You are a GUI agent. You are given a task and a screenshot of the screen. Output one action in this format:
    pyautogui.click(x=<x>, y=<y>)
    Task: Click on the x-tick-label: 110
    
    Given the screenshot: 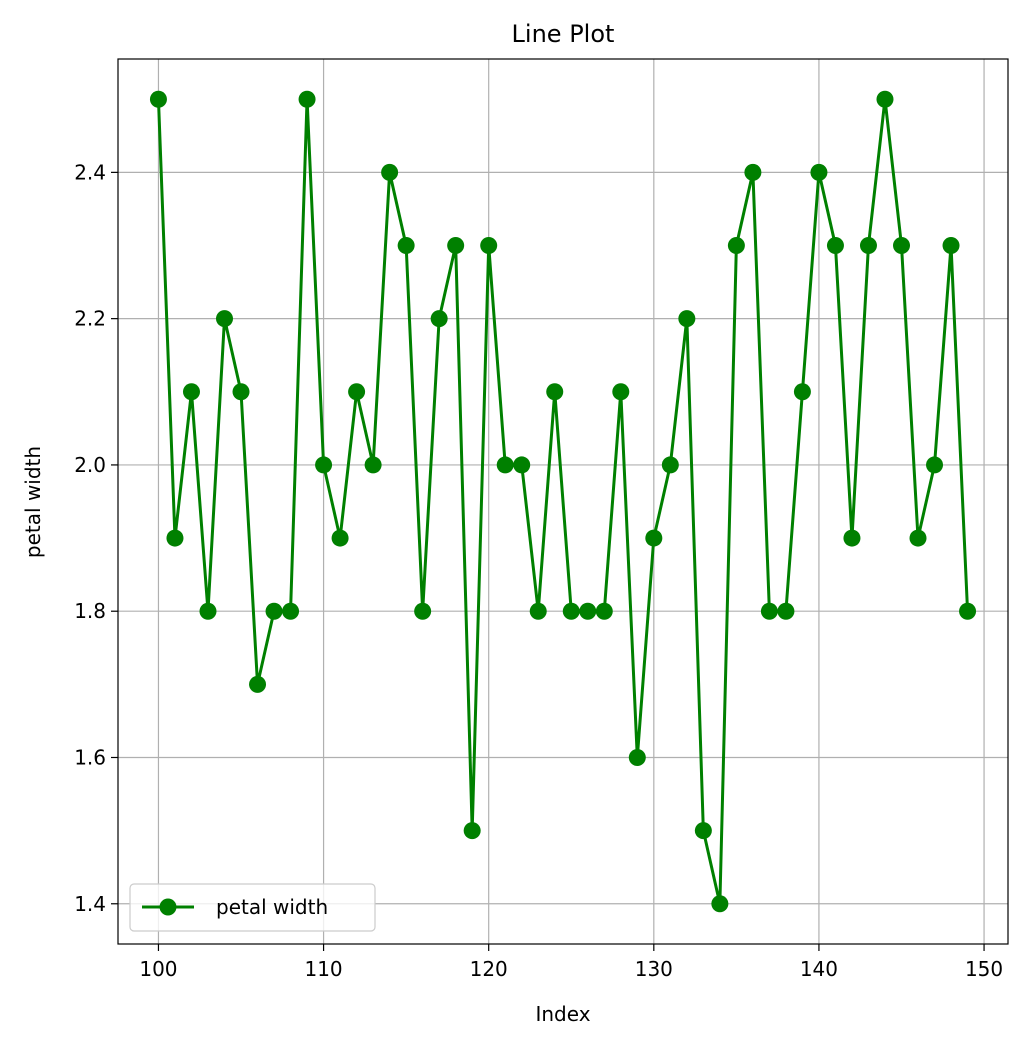 What is the action you would take?
    pyautogui.click(x=323, y=969)
    